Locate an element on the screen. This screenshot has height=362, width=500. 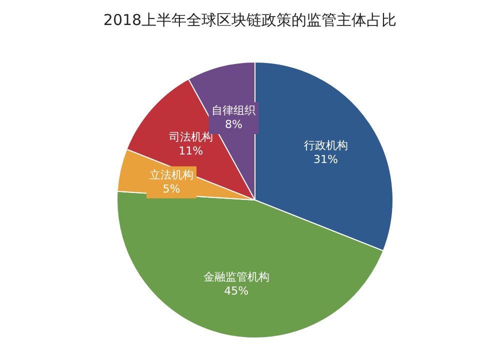
data-label: 45% is located at coordinates (236, 291).